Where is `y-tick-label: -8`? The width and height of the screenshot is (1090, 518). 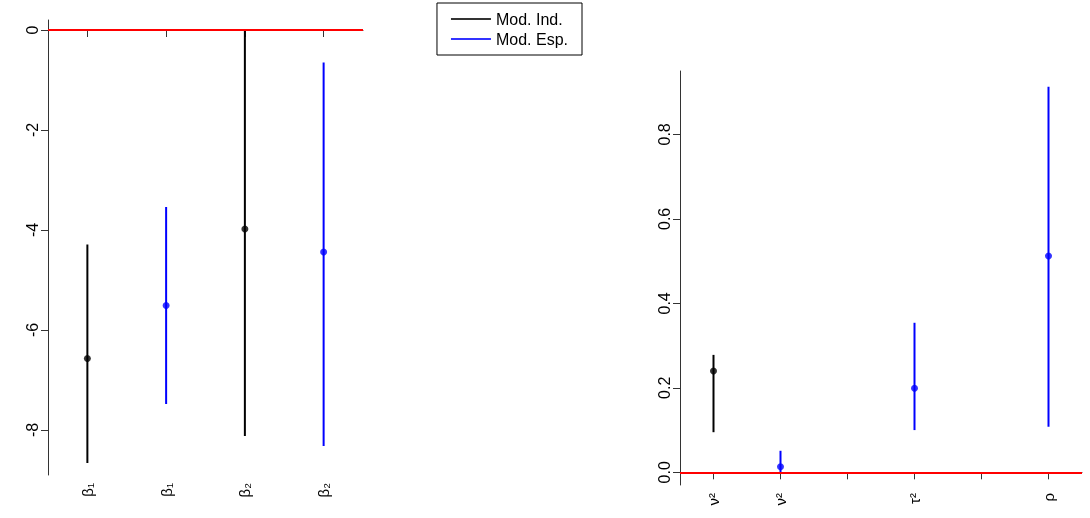
y-tick-label: -8 is located at coordinates (32, 430).